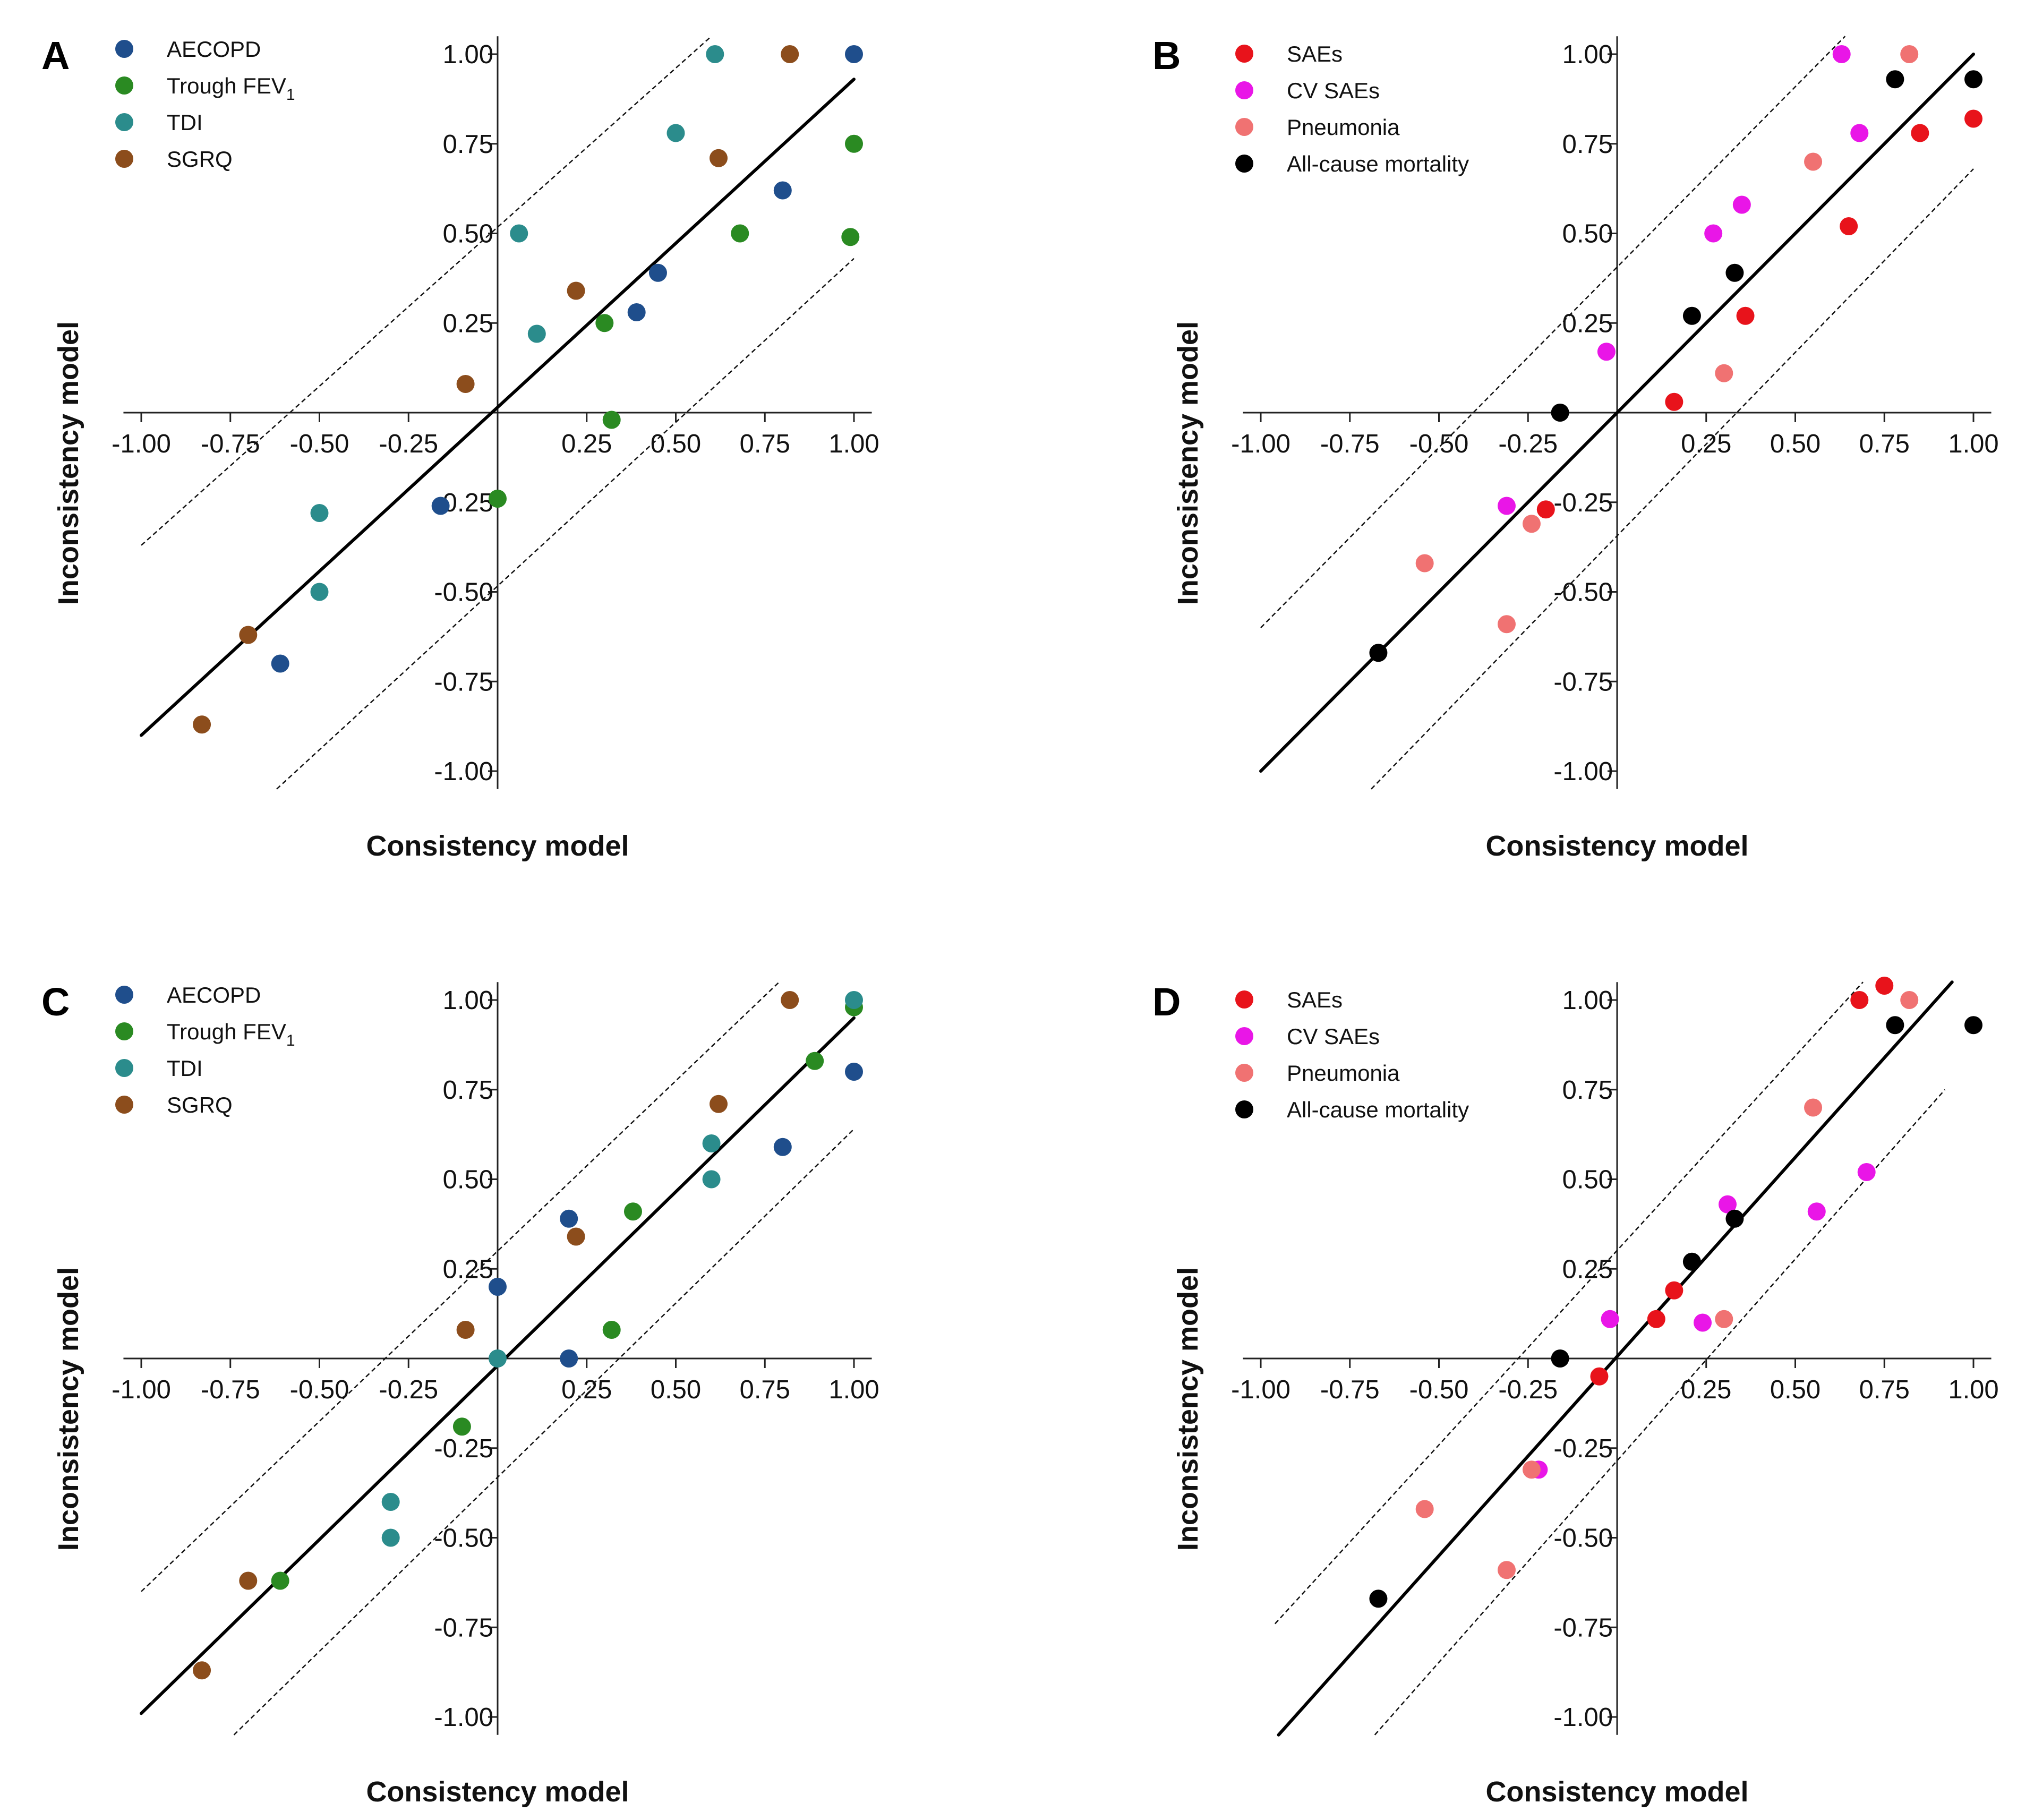 This screenshot has width=2034, height=1820. I want to click on legend-label-pneumonia: Pneumonia, so click(1344, 127).